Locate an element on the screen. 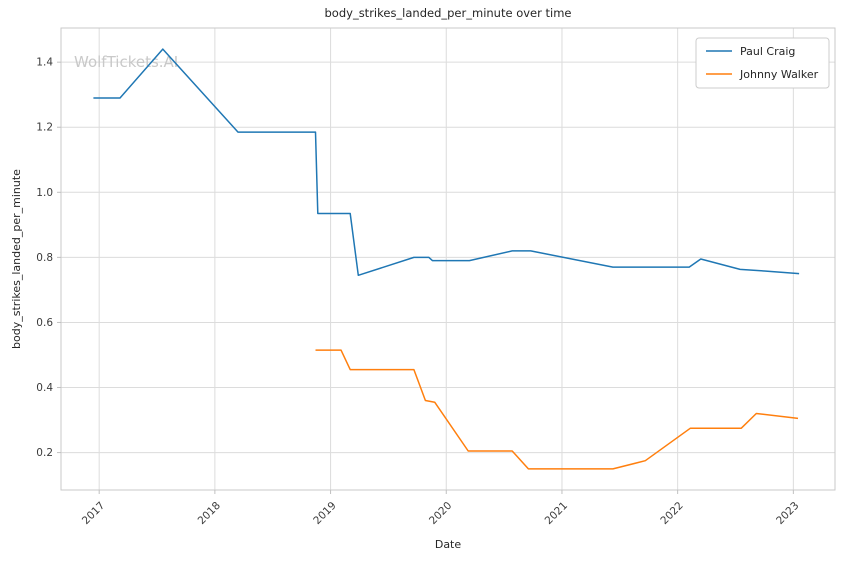  x-tick-label: 2023 is located at coordinates (787, 513).